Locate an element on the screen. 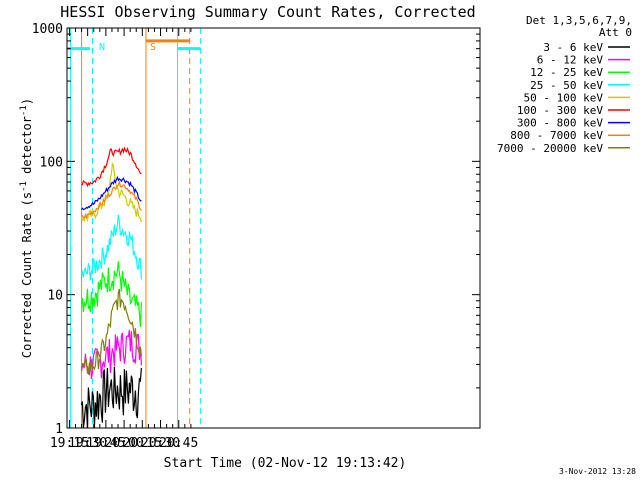  legend-label-7: 800 - 7000 keV is located at coordinates (556, 135).